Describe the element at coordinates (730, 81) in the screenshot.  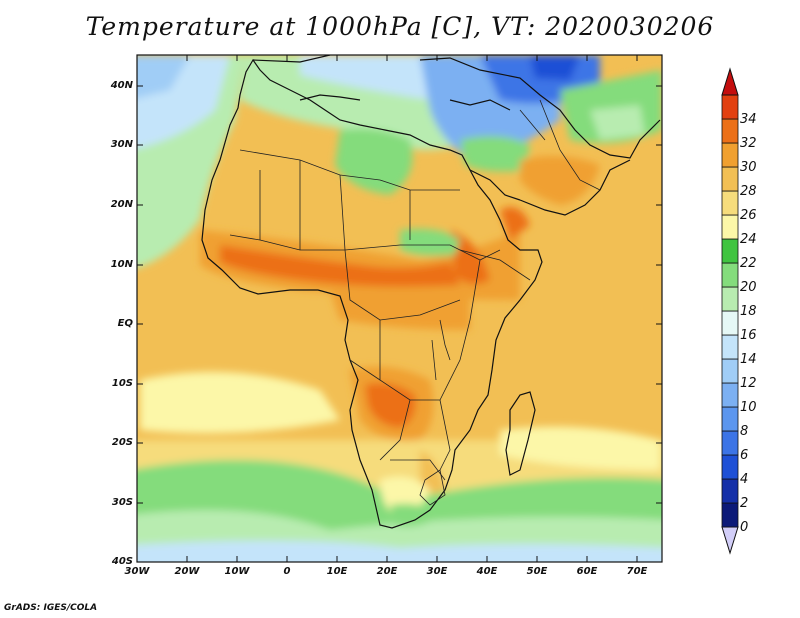
I see `colorbar-over-arrow` at that location.